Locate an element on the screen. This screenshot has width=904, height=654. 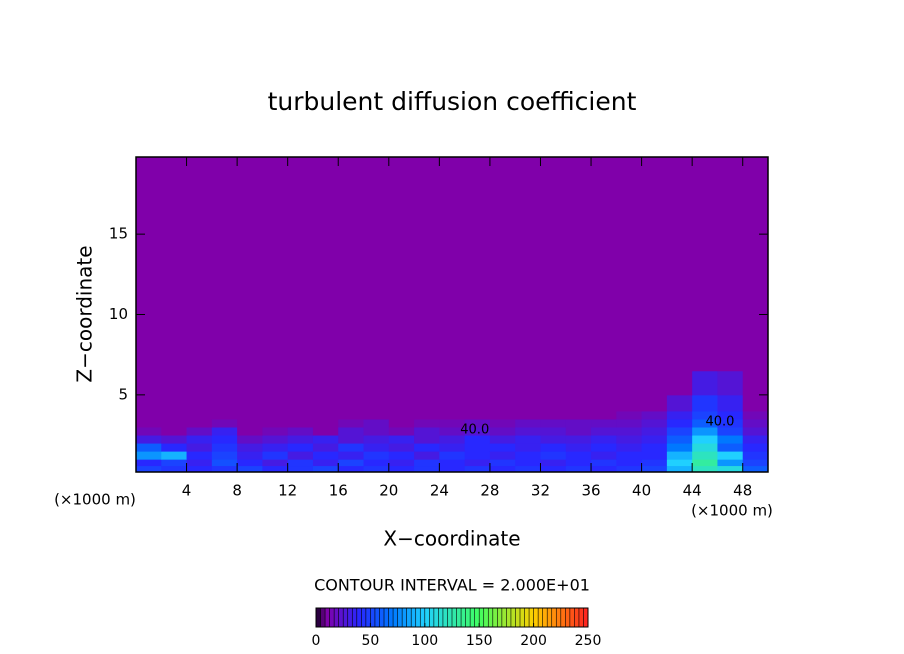
x-tick-label: 48 is located at coordinates (742, 491).